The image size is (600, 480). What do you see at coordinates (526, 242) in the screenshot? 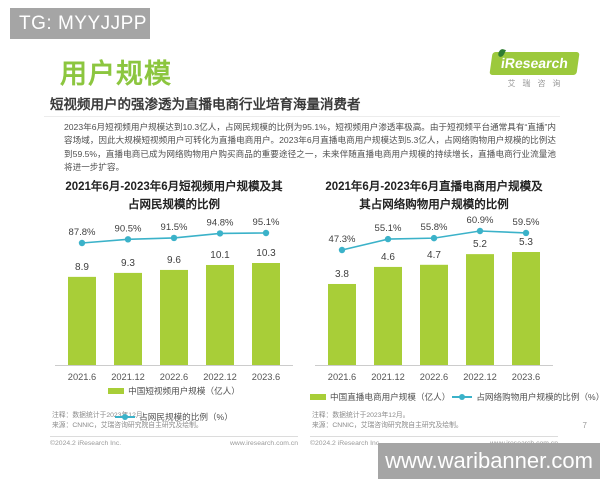
I see `bar-value-label: 5.3` at bounding box center [526, 242].